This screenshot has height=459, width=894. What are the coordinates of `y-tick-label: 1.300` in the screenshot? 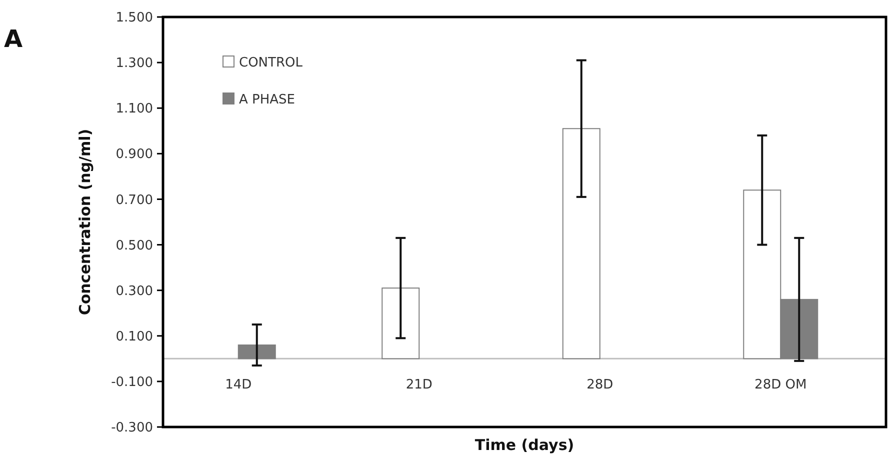 It's located at (134, 64).